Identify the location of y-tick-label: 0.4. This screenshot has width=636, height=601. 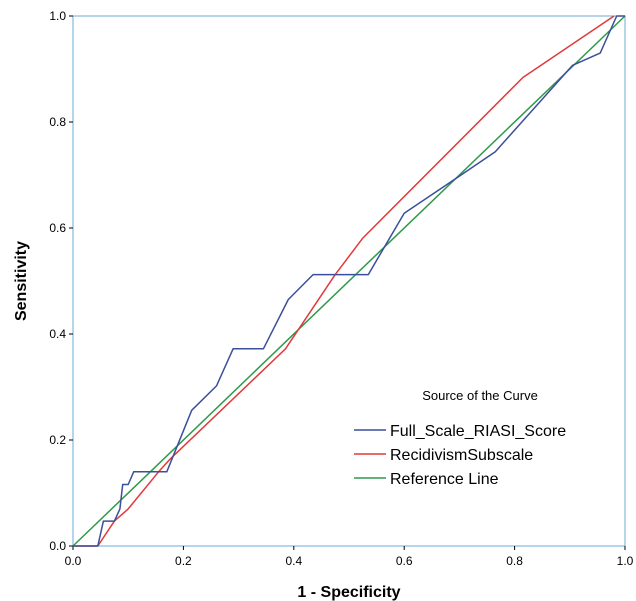
(57, 334).